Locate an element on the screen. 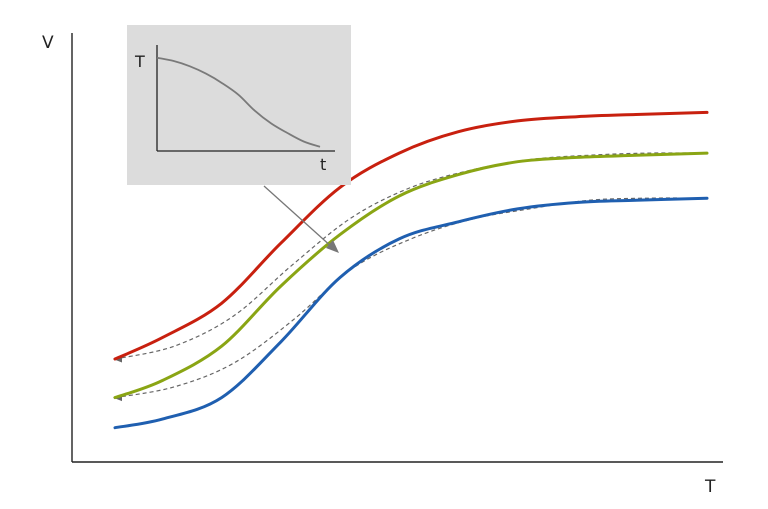 Image resolution: width=768 pixels, height=509 pixels. inset-x-label: t is located at coordinates (323, 164).